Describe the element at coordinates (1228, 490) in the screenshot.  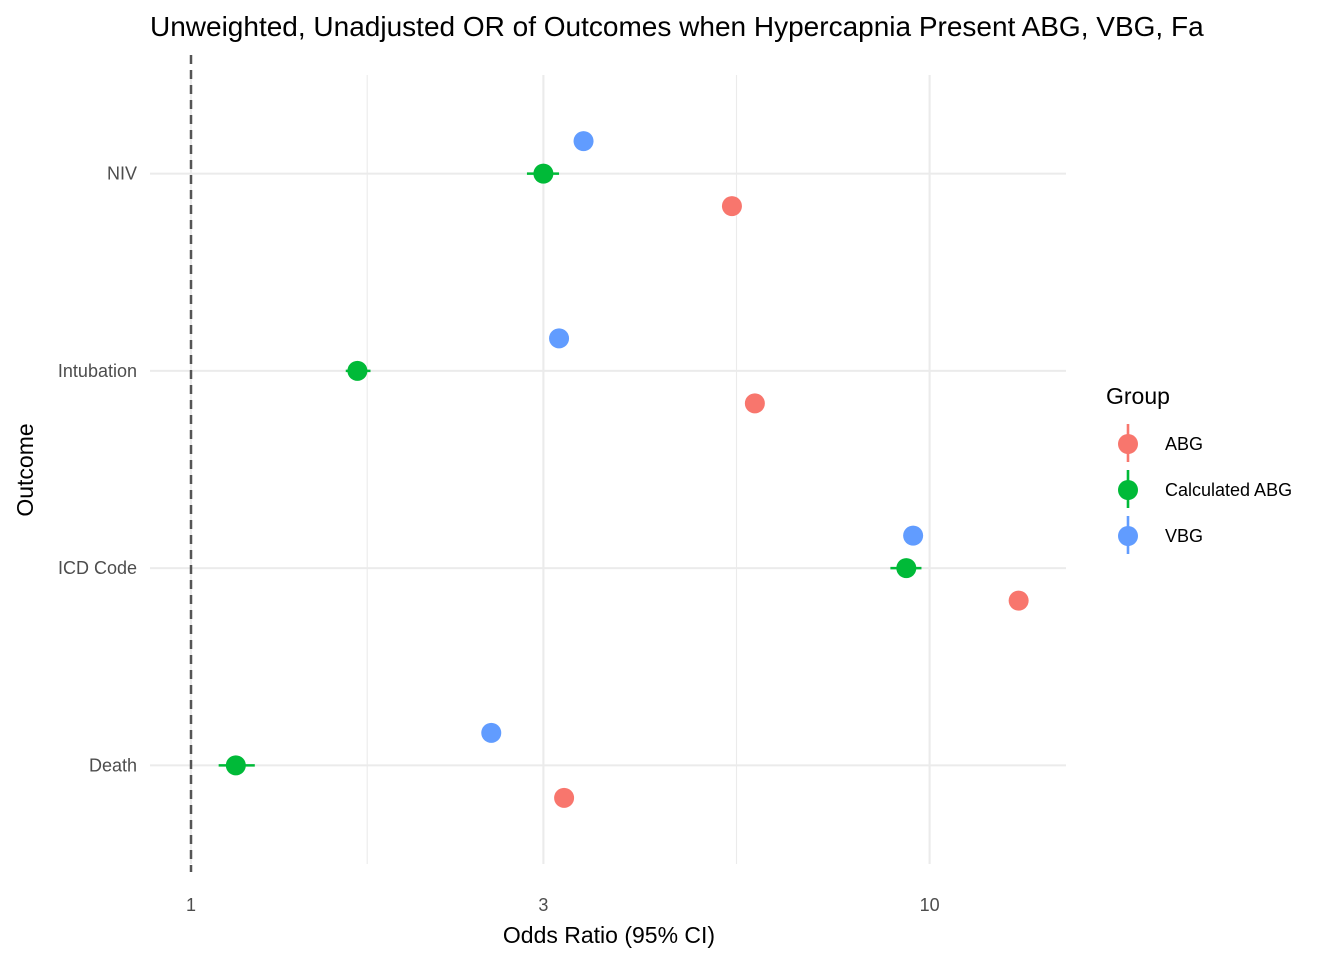
I see `legend-label: Calculated ABG` at that location.